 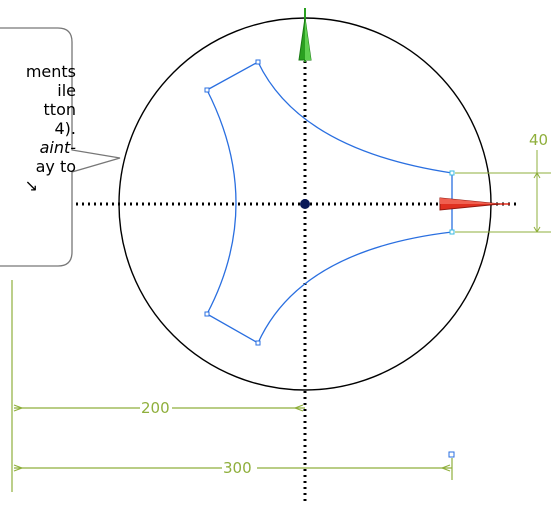 I want to click on x-axis-arrow-icon, so click(x=474, y=204).